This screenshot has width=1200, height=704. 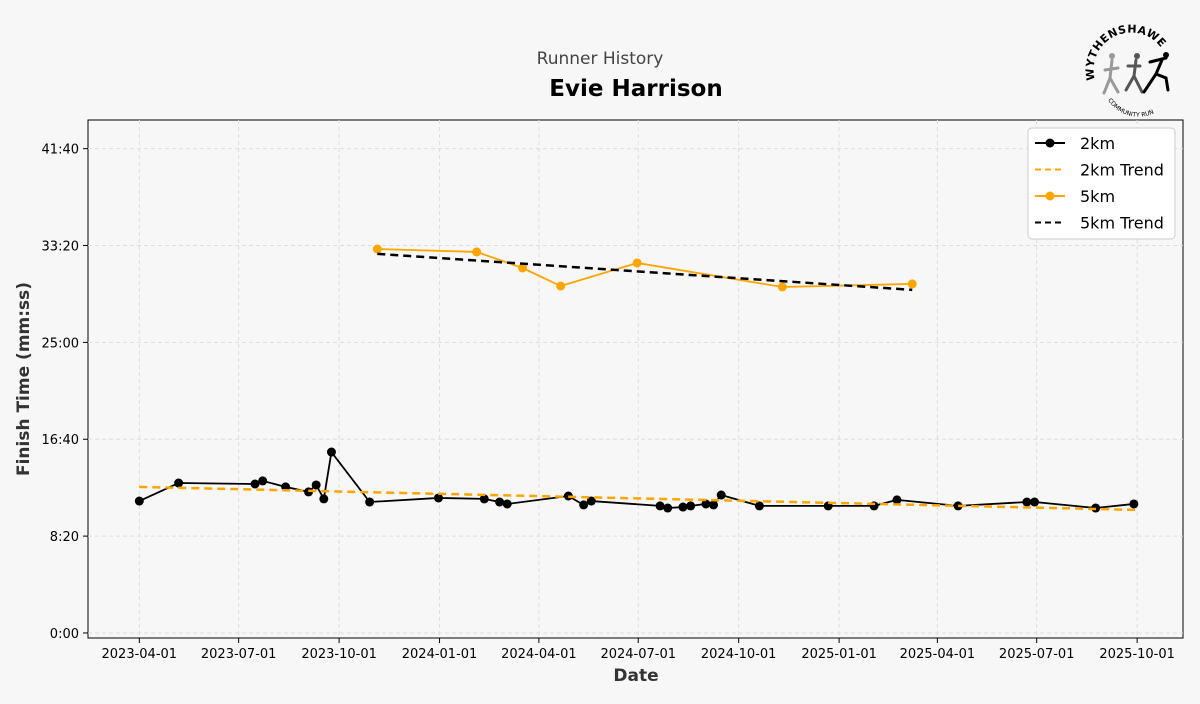 What do you see at coordinates (645, 272) in the screenshot?
I see `series-line-5km-trend` at bounding box center [645, 272].